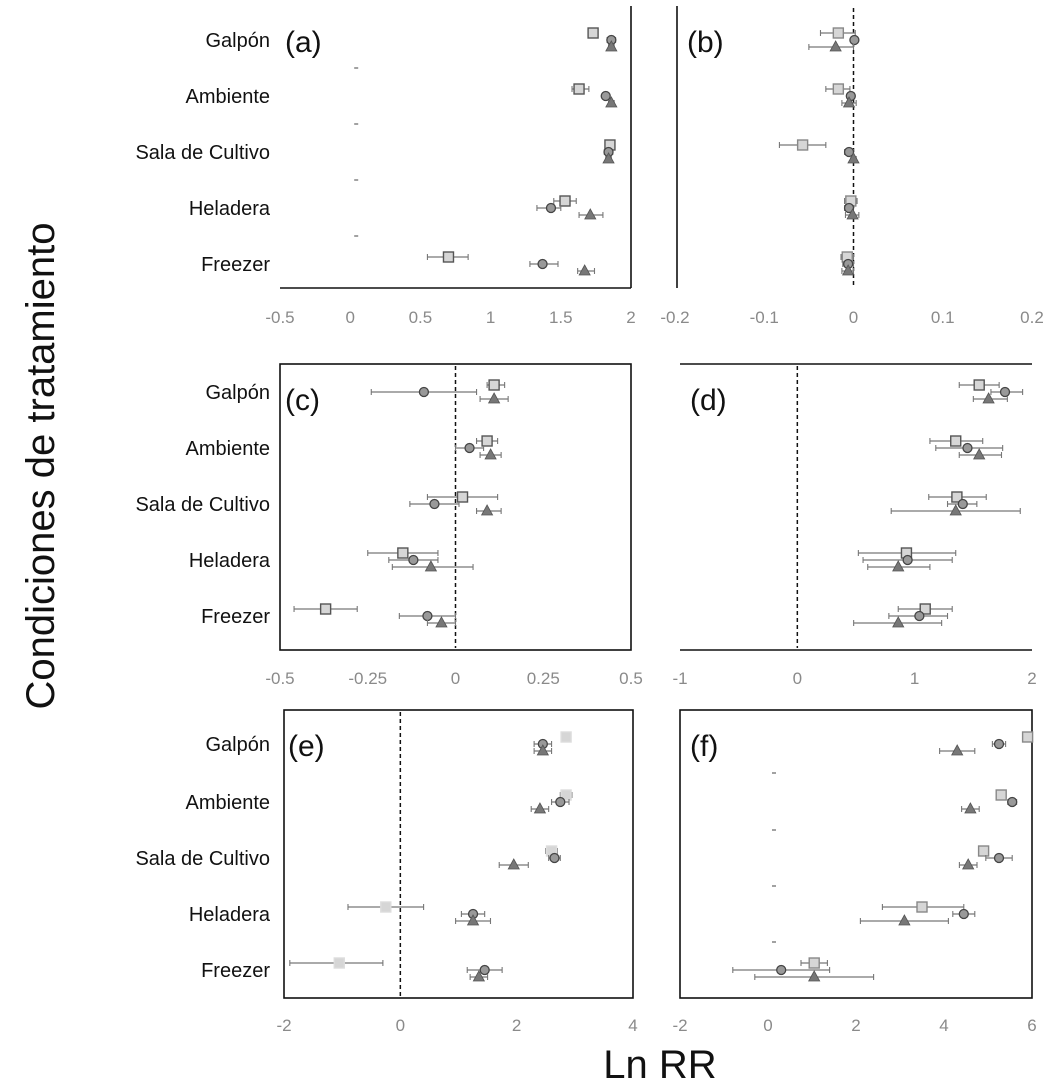 This screenshot has height=1084, width=1048. What do you see at coordinates (704, 746) in the screenshot?
I see `panel-label: (f)` at bounding box center [704, 746].